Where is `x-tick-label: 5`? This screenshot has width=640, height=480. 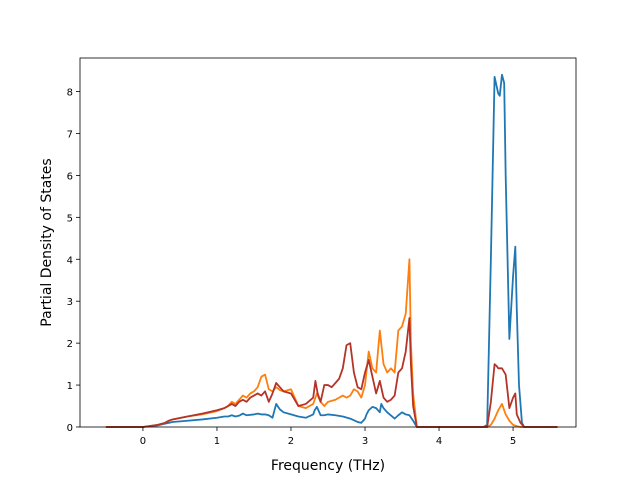 x-tick-label: 5 is located at coordinates (513, 441).